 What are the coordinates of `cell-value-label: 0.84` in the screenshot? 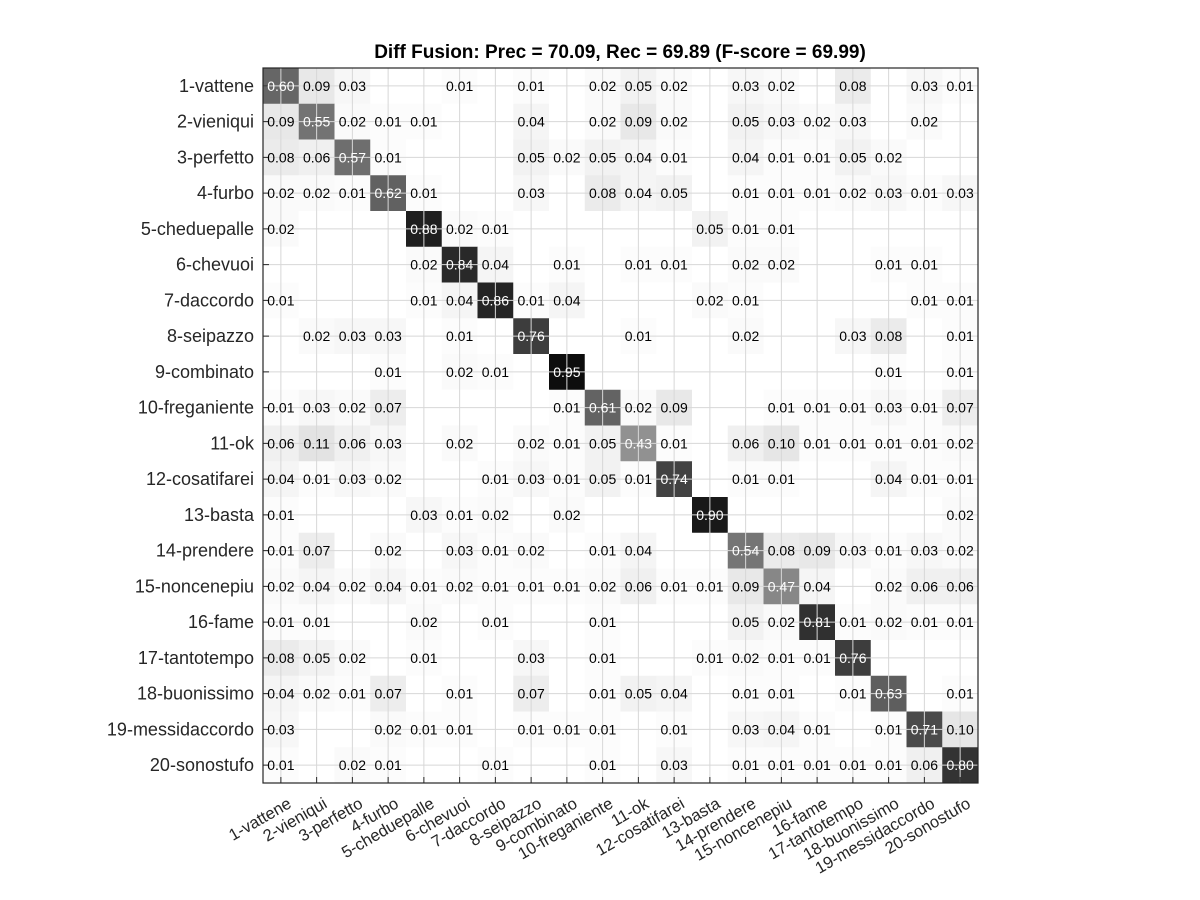 It's located at (459, 265).